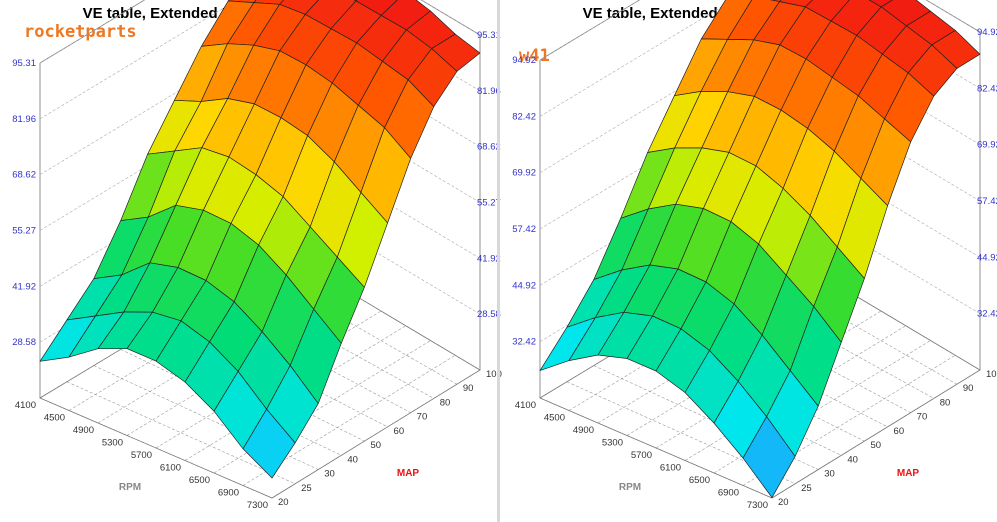 The width and height of the screenshot is (997, 522). I want to click on watermark-label: w41, so click(534, 56).